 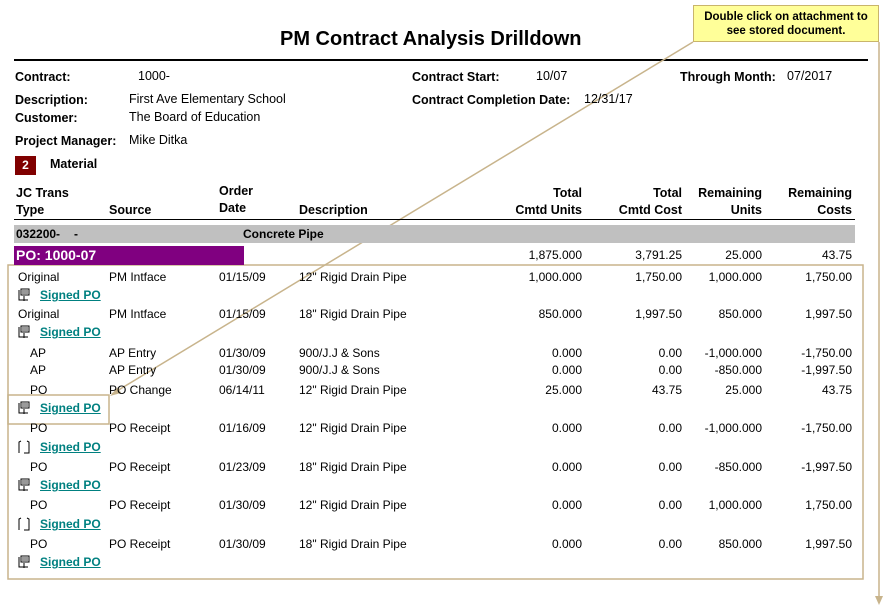 I want to click on col-remaining-costs: Remaining Costs, so click(x=820, y=201).